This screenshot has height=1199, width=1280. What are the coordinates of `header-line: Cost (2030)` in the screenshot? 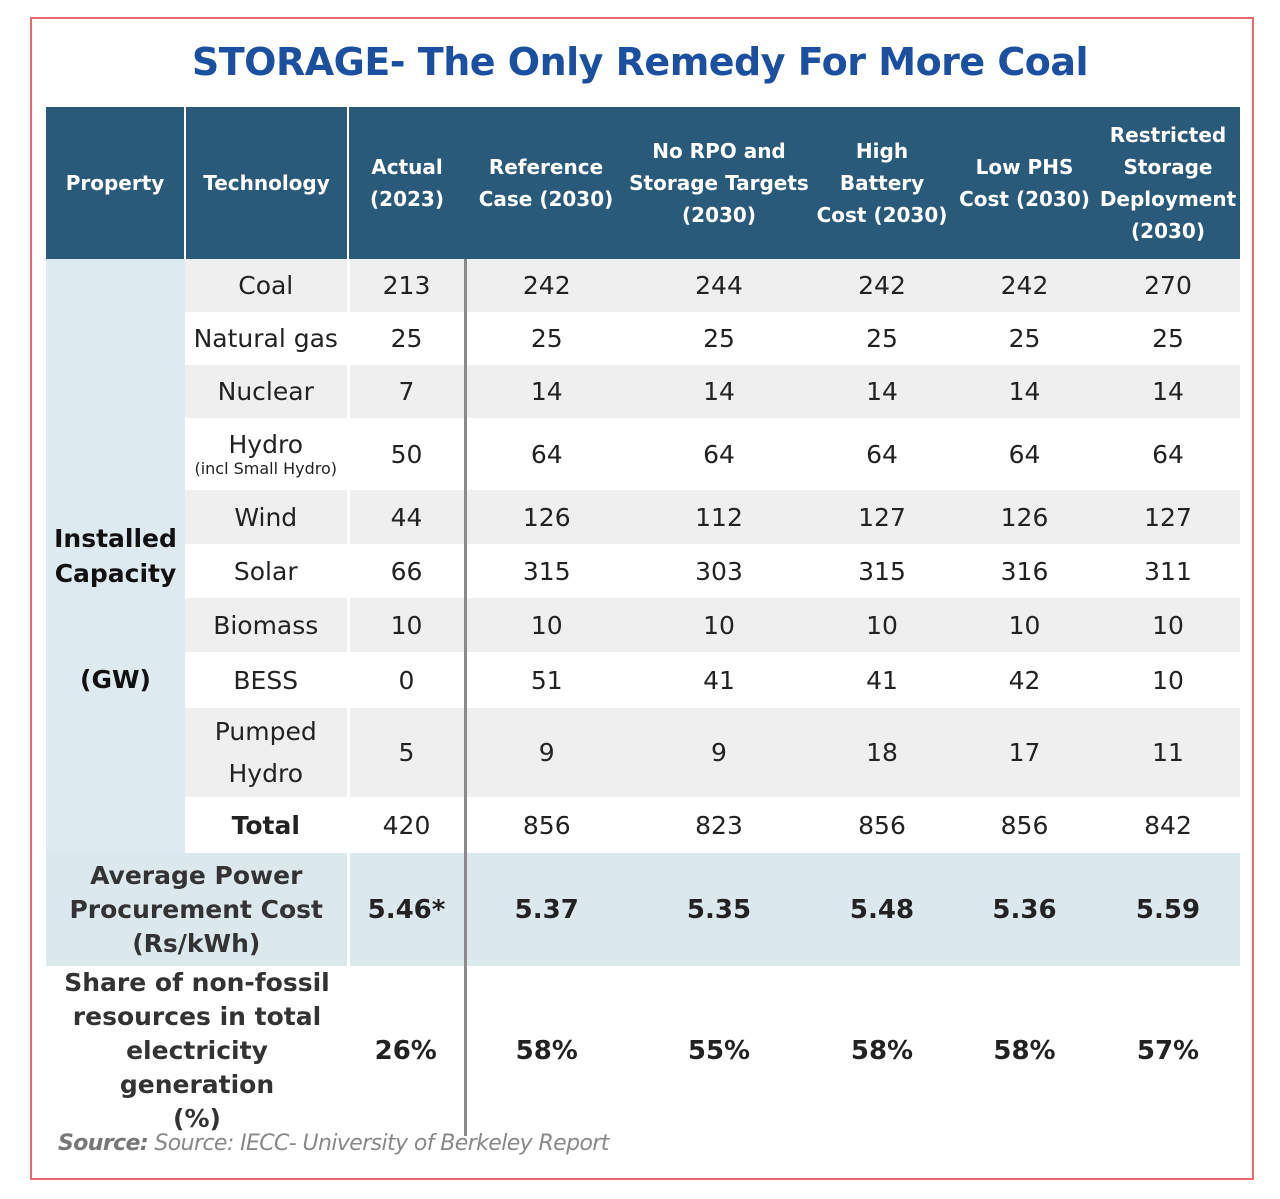 It's located at (882, 215).